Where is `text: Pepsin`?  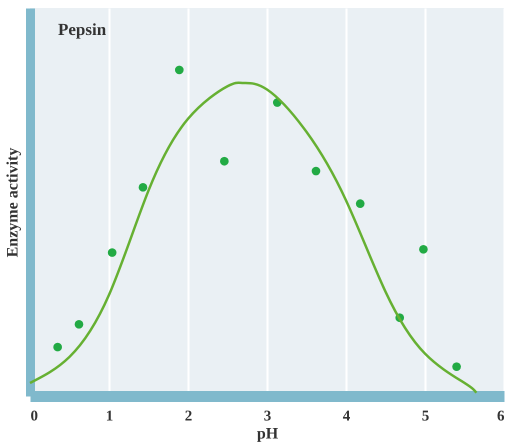
text: Pepsin is located at coordinates (82, 29).